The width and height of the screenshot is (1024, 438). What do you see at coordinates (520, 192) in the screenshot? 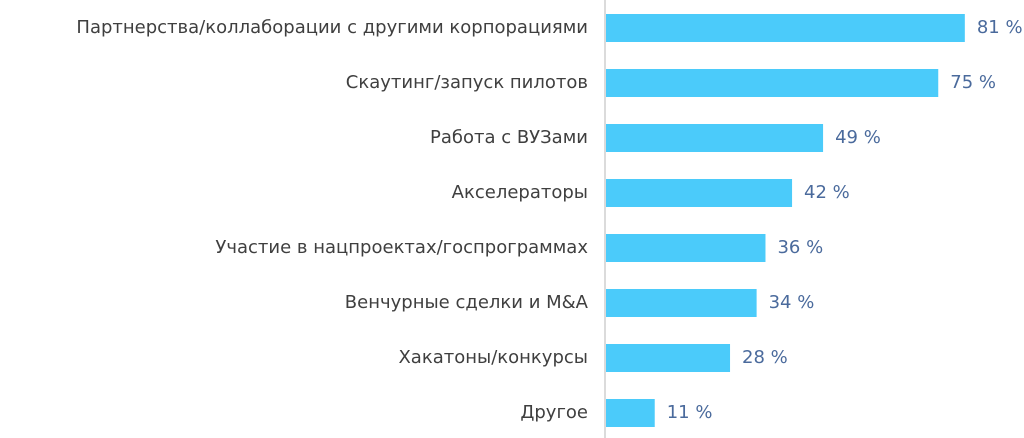
I see `category-label: Акселераторы` at bounding box center [520, 192].